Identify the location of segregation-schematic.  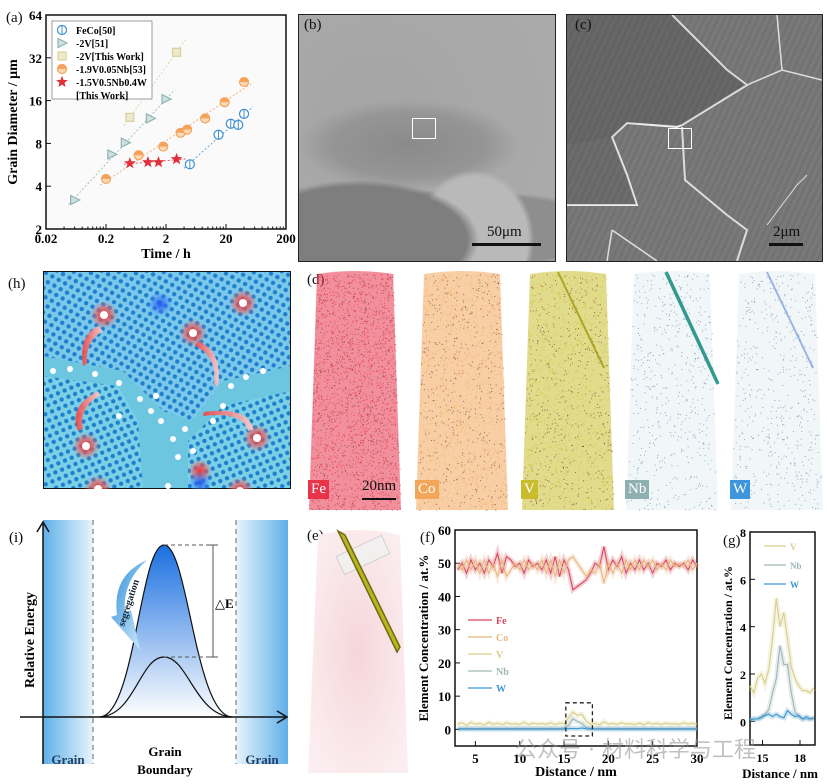
(167, 380).